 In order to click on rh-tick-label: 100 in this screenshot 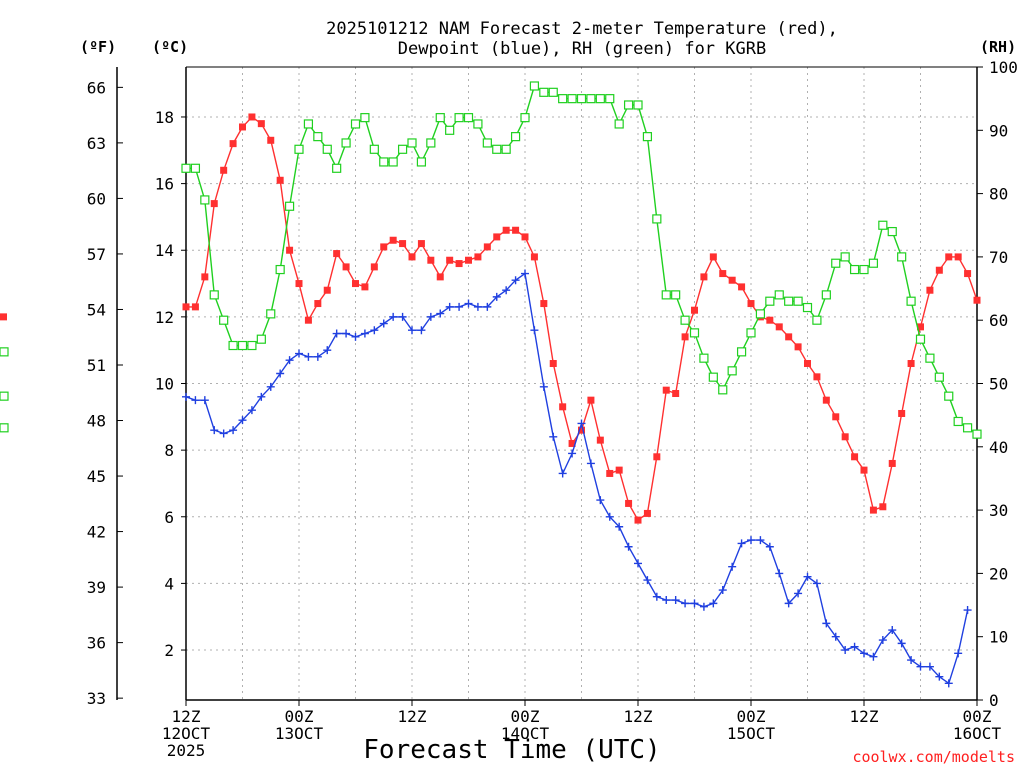, I will do `click(1003, 67)`.